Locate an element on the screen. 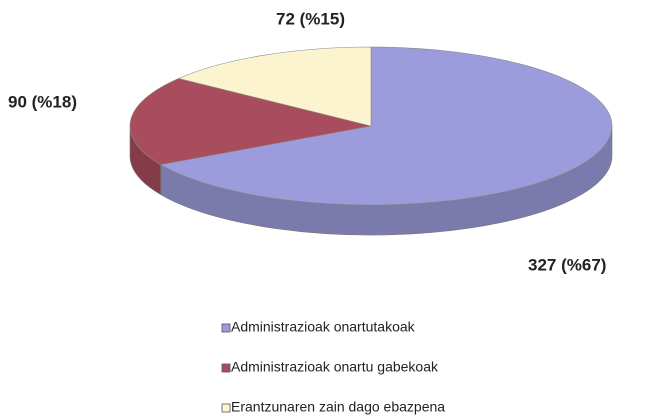 The height and width of the screenshot is (416, 652). value-label: 72 (%15) is located at coordinates (310, 18).